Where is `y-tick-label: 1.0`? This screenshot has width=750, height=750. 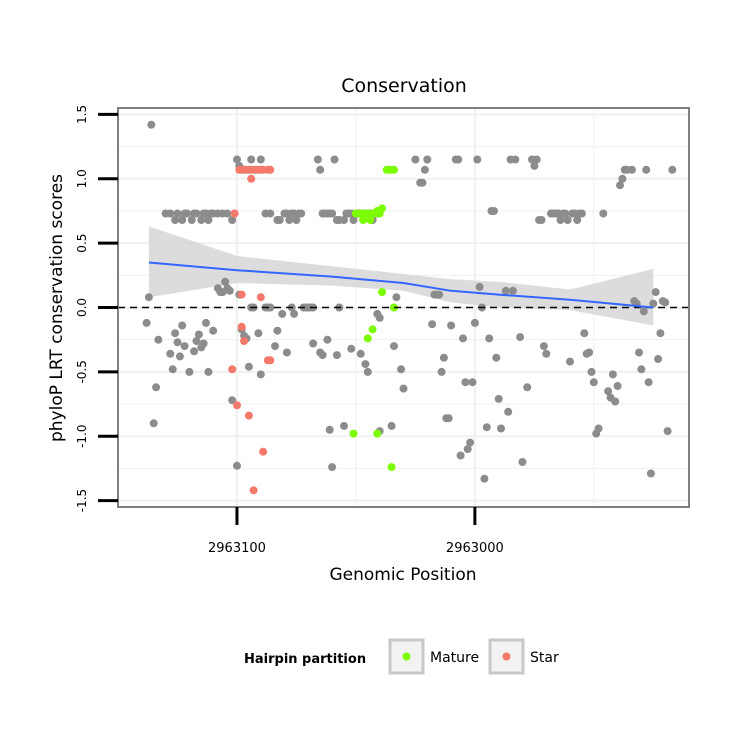 y-tick-label: 1.0 is located at coordinates (82, 178).